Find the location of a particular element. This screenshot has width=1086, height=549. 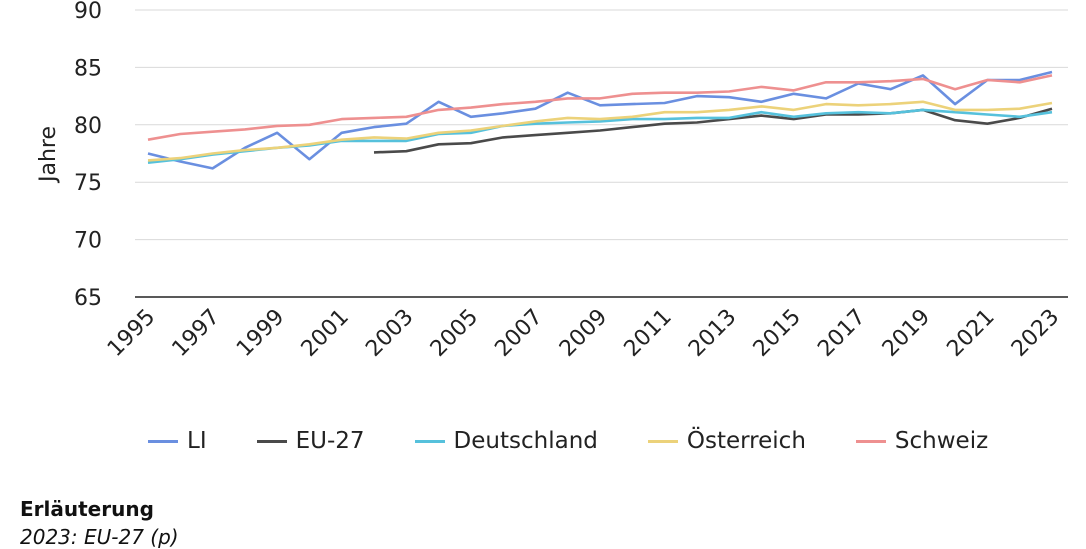

x-tick-label: 2013 is located at coordinates (712, 333).